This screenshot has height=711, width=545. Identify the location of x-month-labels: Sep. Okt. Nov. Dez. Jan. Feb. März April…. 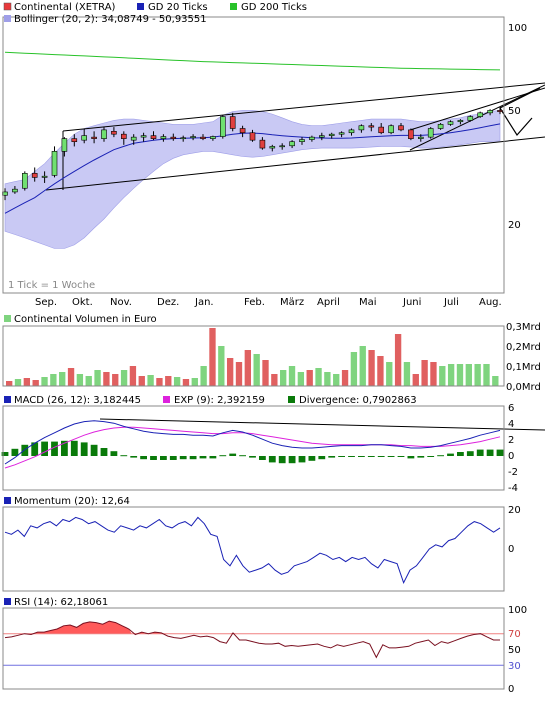
(268, 302).